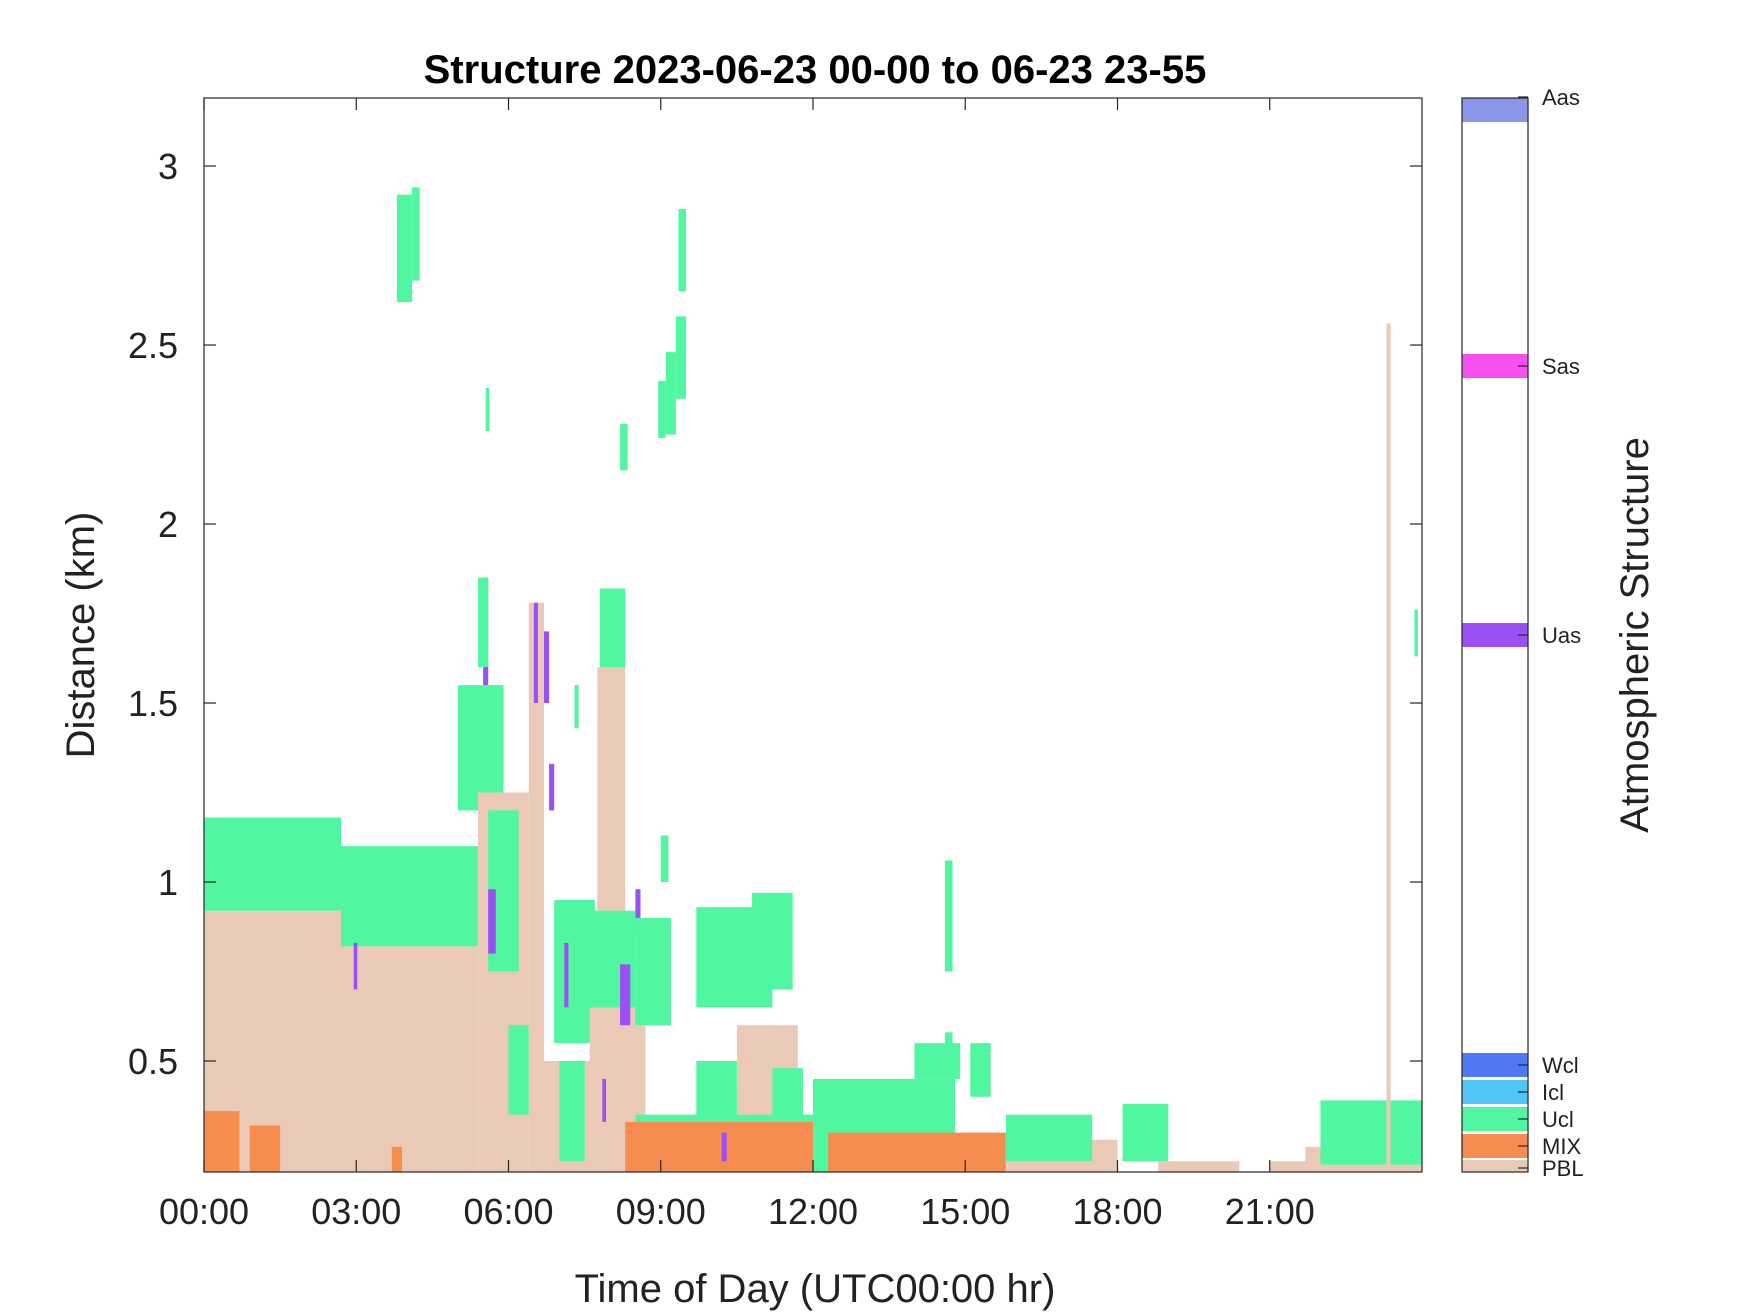 This screenshot has height=1313, width=1750. What do you see at coordinates (168, 882) in the screenshot?
I see `y-tick-label: 1` at bounding box center [168, 882].